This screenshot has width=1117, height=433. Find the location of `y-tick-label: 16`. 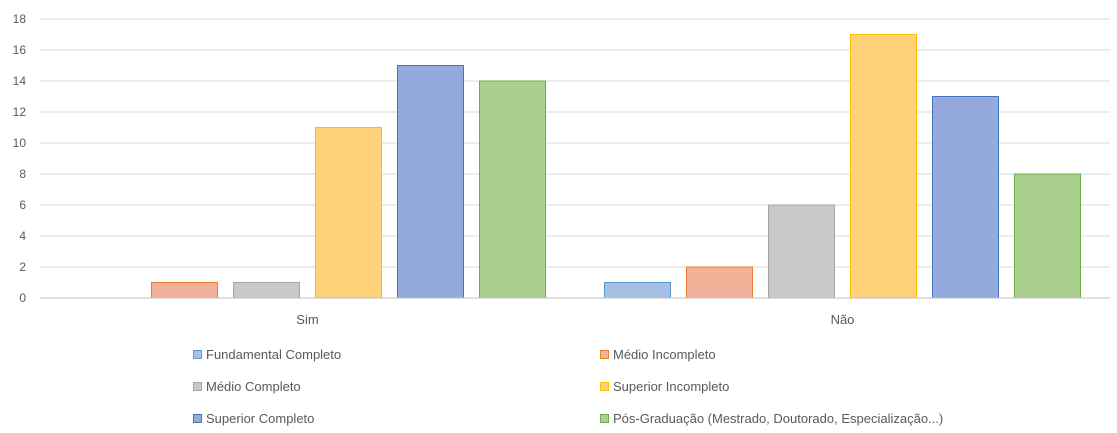

y-tick-label: 16 is located at coordinates (20, 50).